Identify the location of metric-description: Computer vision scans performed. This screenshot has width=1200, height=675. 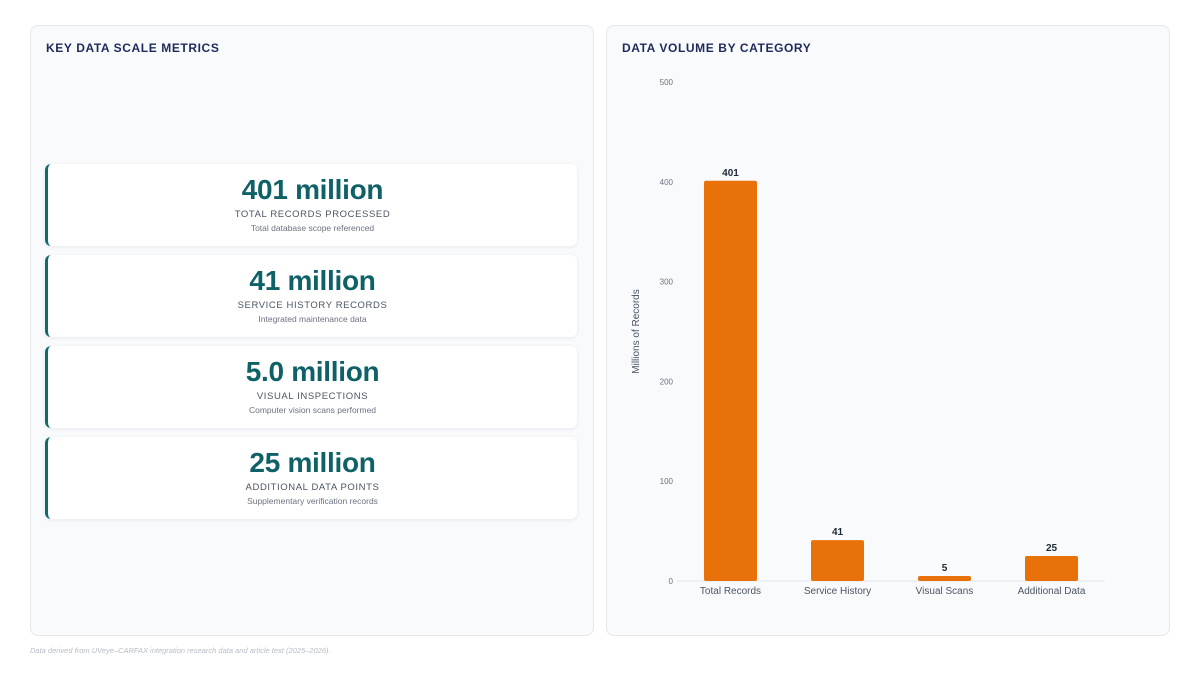
(312, 410).